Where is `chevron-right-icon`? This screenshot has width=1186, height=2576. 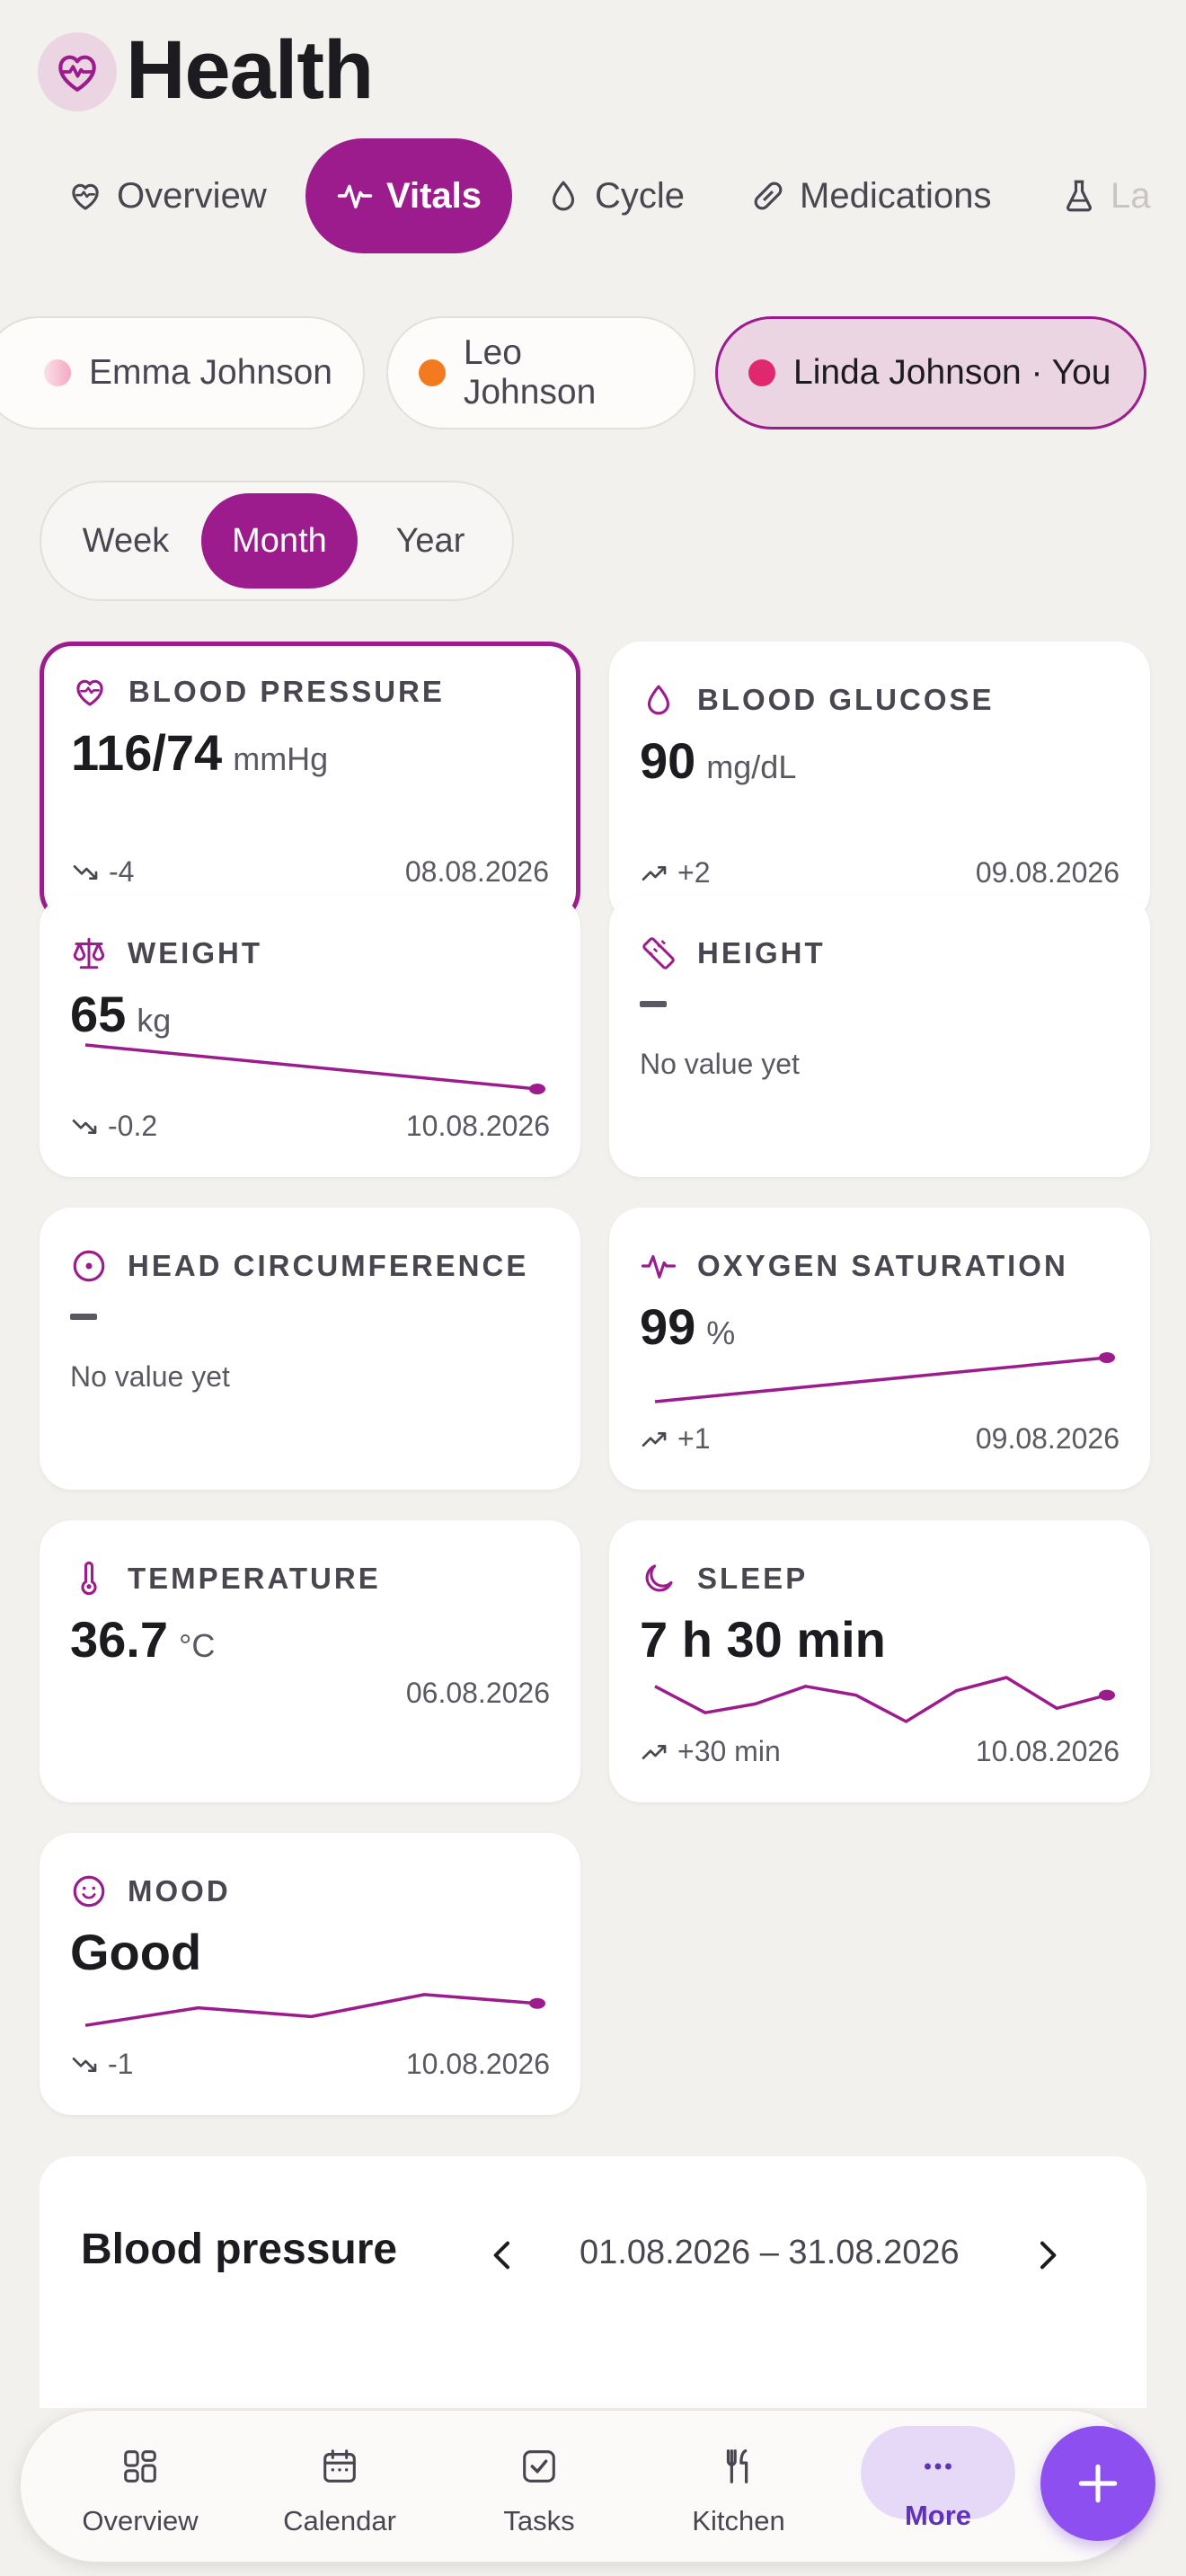 chevron-right-icon is located at coordinates (1048, 2255).